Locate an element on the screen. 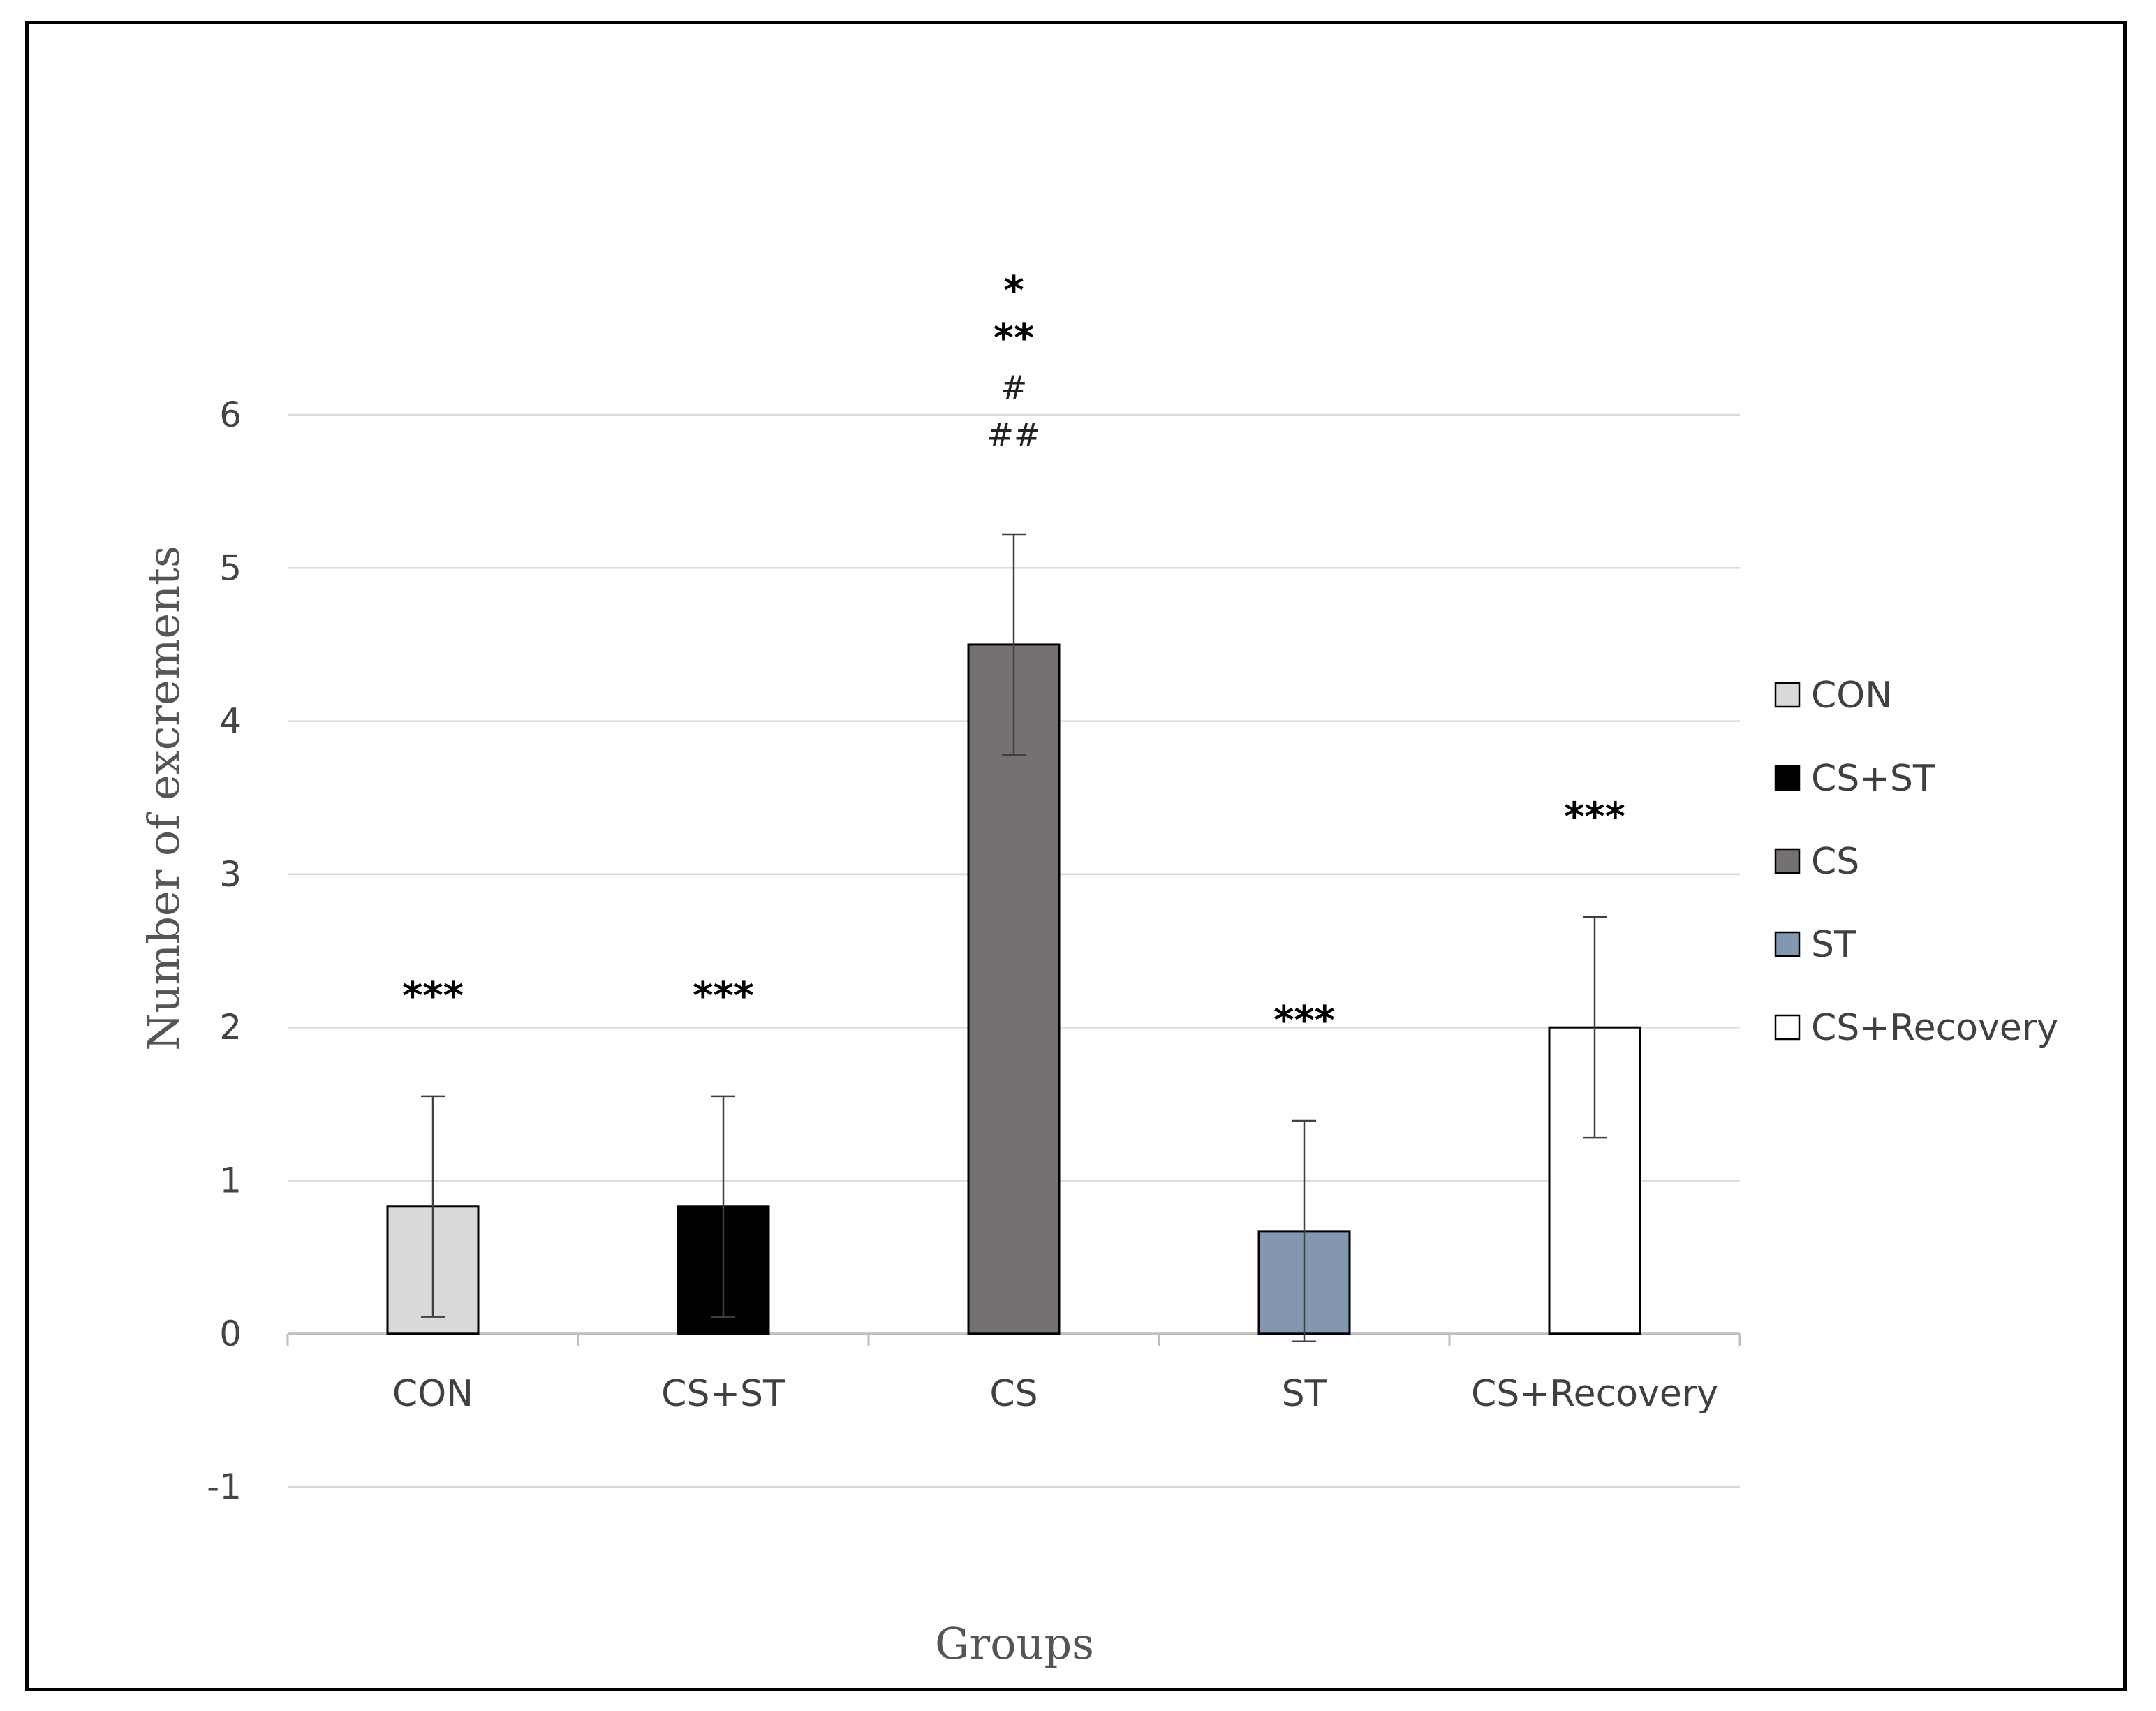 Image resolution: width=2156 pixels, height=1711 pixels. x-tick-label: CS is located at coordinates (1014, 1394).